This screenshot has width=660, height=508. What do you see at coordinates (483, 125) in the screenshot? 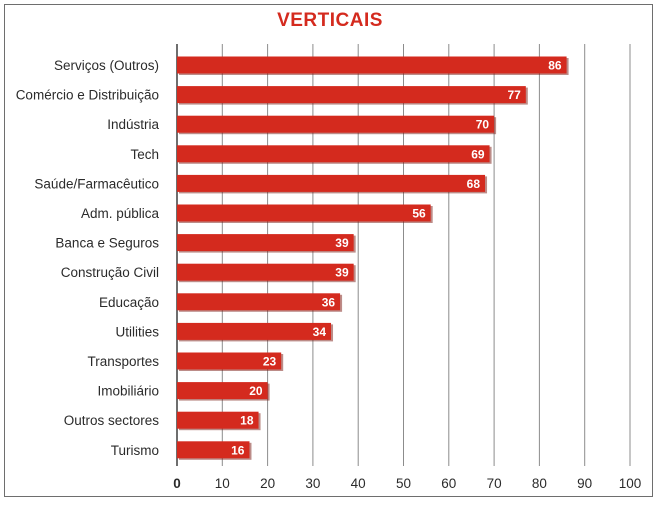
I see `bar-value-label: 70` at bounding box center [483, 125].